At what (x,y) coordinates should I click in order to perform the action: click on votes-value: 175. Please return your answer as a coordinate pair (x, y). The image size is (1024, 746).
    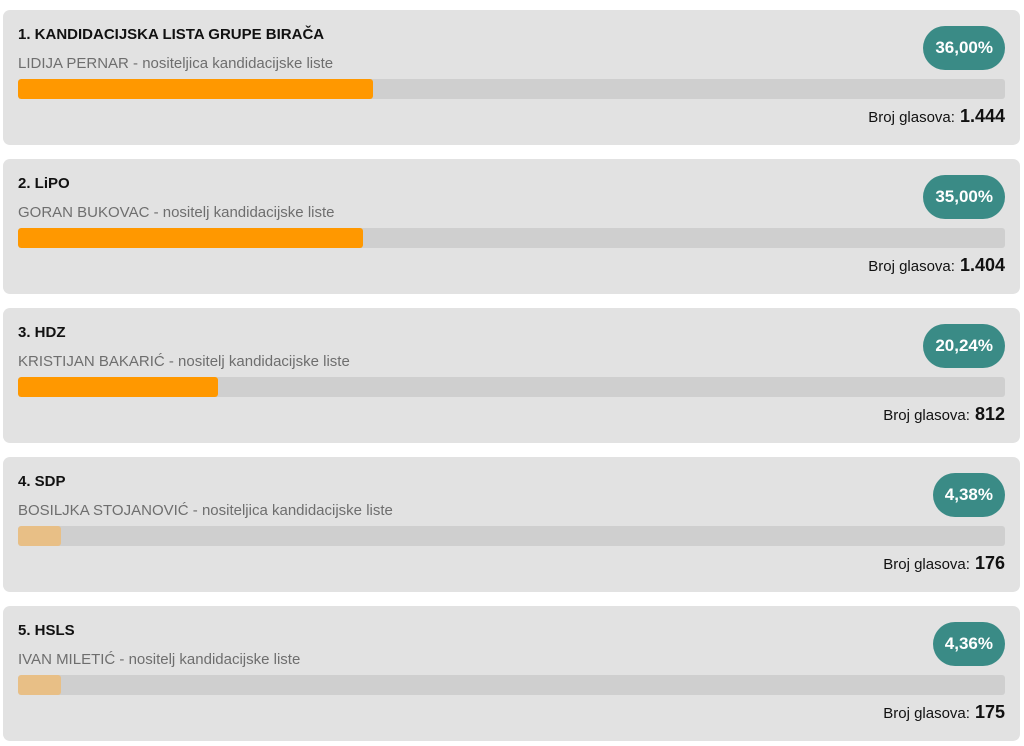
    Looking at the image, I should click on (989, 712).